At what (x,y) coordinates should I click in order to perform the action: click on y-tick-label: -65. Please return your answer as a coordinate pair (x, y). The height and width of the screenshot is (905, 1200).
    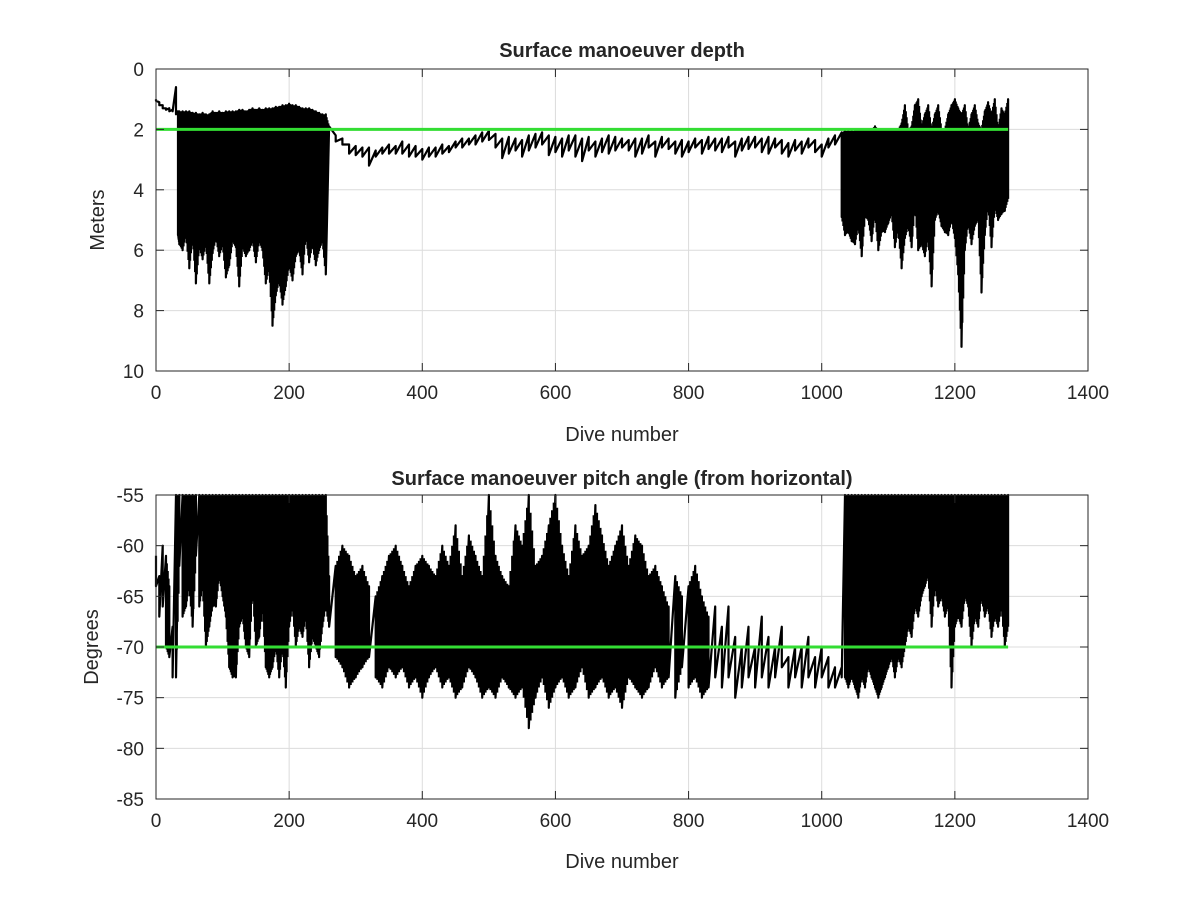
    Looking at the image, I should click on (130, 597).